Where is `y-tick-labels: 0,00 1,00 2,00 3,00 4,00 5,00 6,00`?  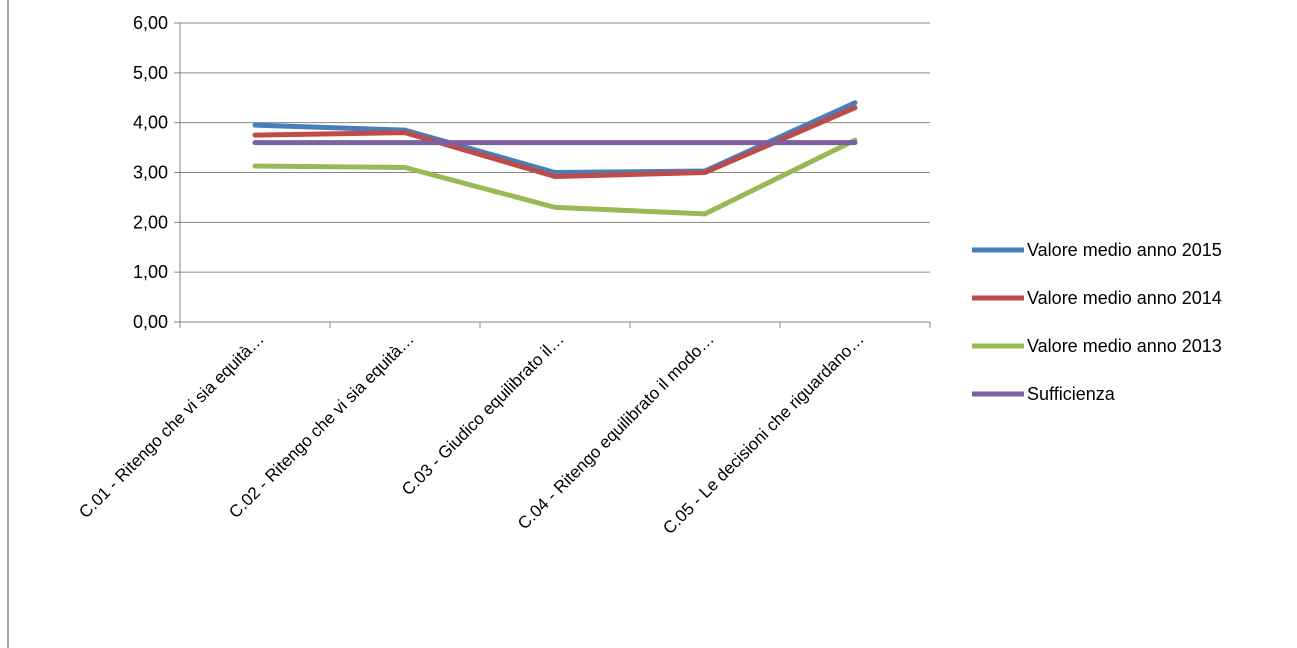
y-tick-labels: 0,00 1,00 2,00 3,00 4,00 5,00 6,00 is located at coordinates (150, 172).